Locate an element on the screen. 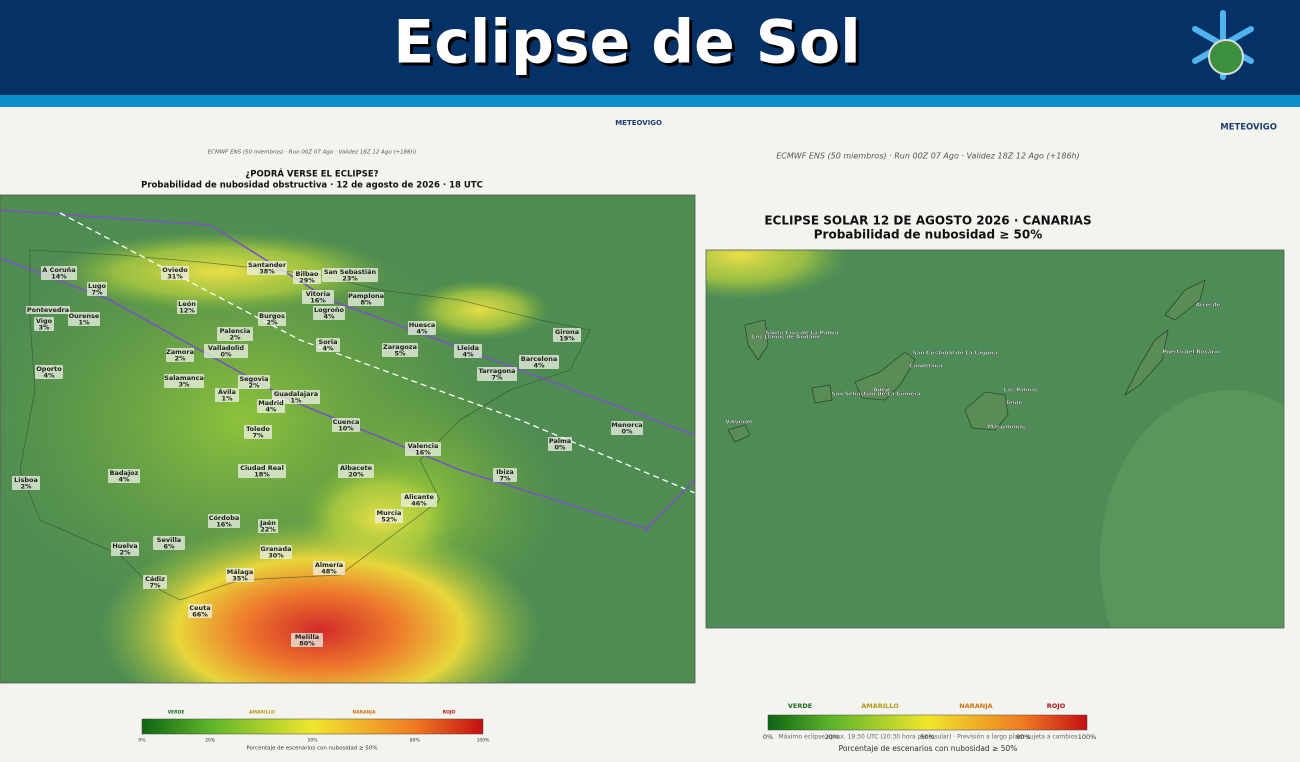 This screenshot has height=762, width=1300. city-name: Cádiz is located at coordinates (155, 579).